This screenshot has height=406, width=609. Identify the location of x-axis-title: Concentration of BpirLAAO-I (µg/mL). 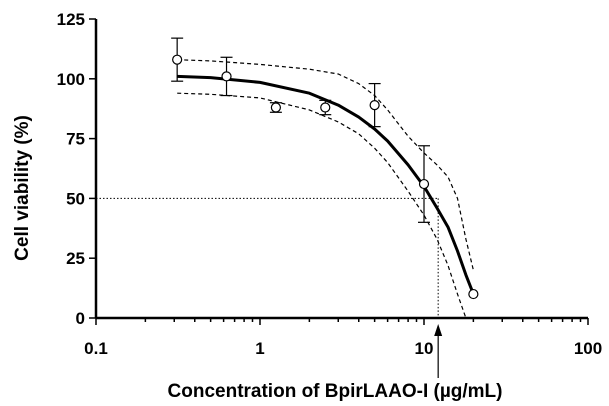
(335, 391).